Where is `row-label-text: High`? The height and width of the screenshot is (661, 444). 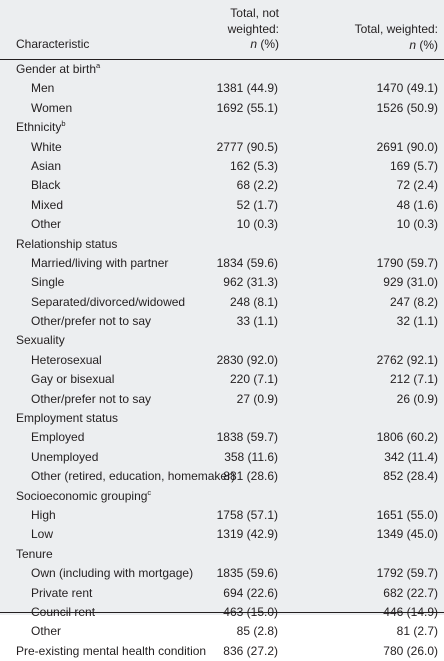
row-label-text: High is located at coordinates (43, 514).